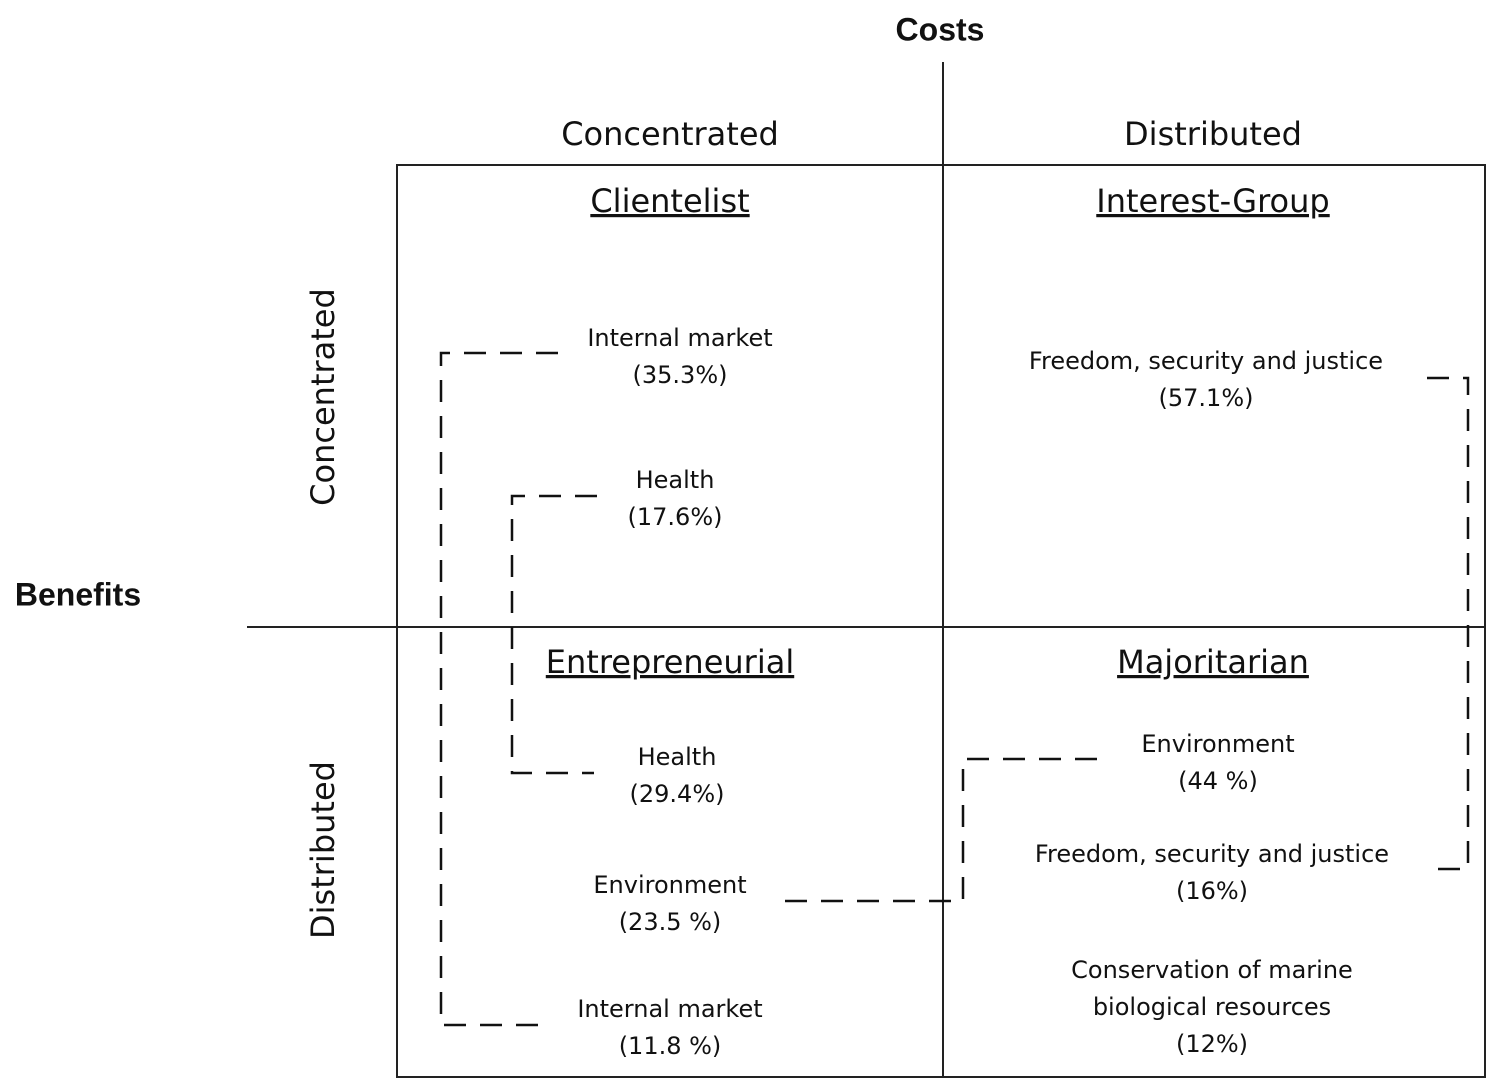  Describe the element at coordinates (680, 375) in the screenshot. I see `item-share: (35.3%)` at that location.